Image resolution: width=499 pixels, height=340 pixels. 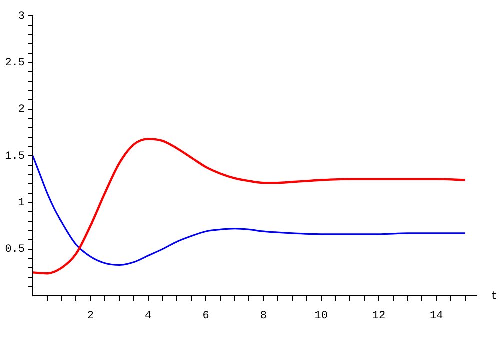 I want to click on y-tick-label: 1.5, so click(x=15, y=156).